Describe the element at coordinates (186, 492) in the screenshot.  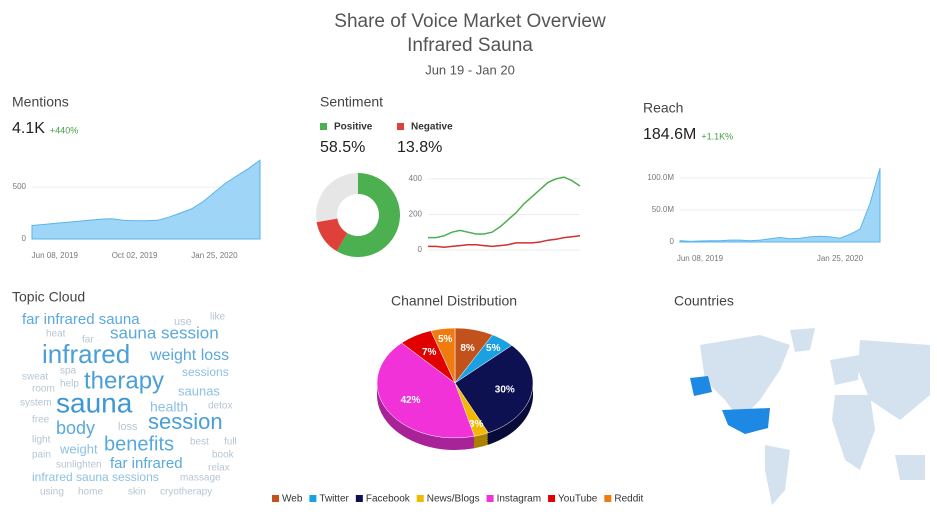
I see `cloud-word: cryotherapy` at that location.